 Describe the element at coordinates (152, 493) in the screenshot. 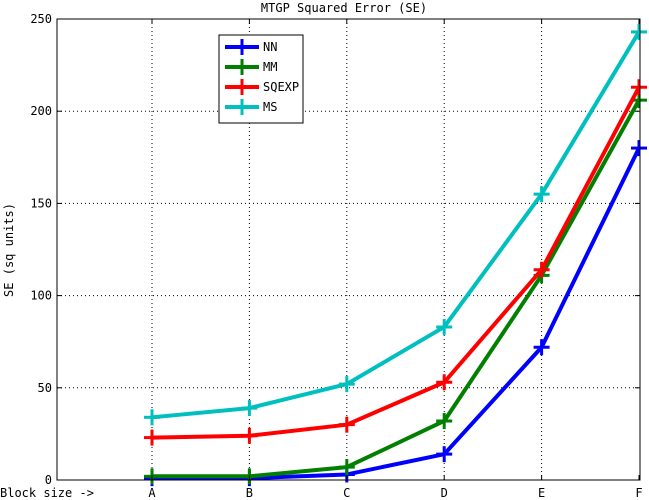

I see `x-tick-label: A` at that location.